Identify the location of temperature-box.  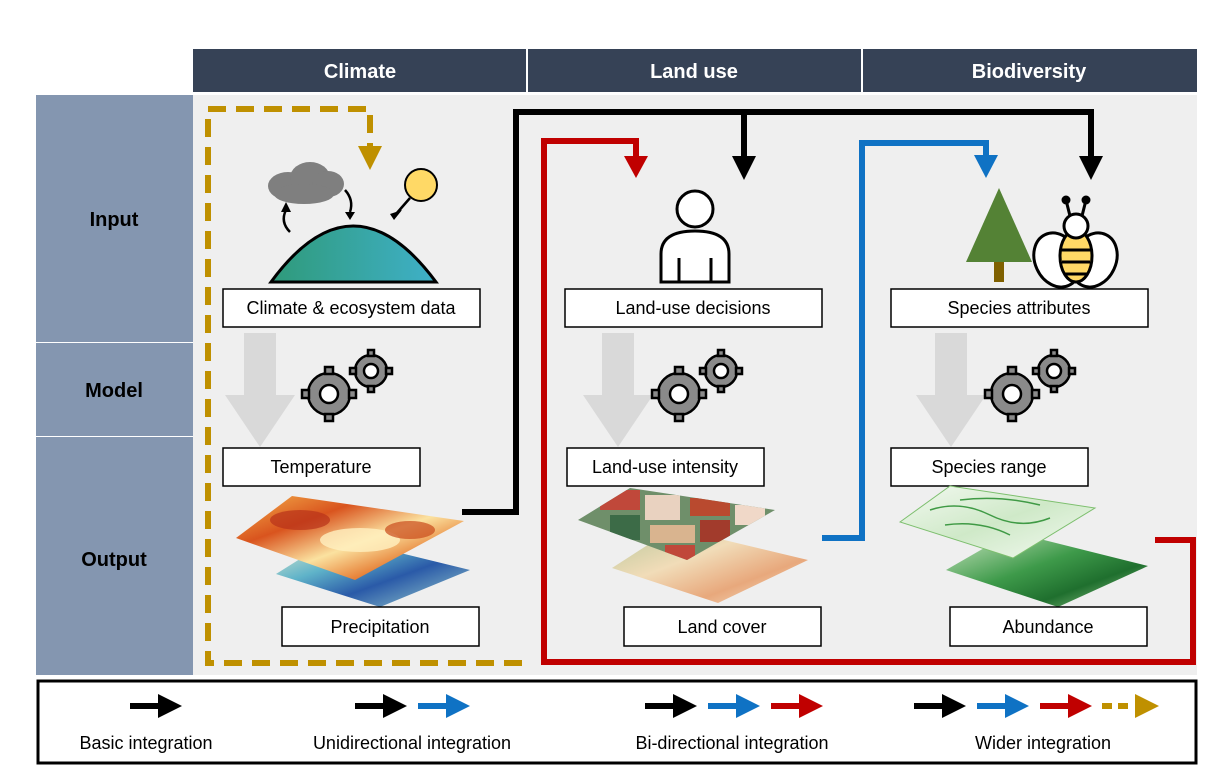
(321, 467).